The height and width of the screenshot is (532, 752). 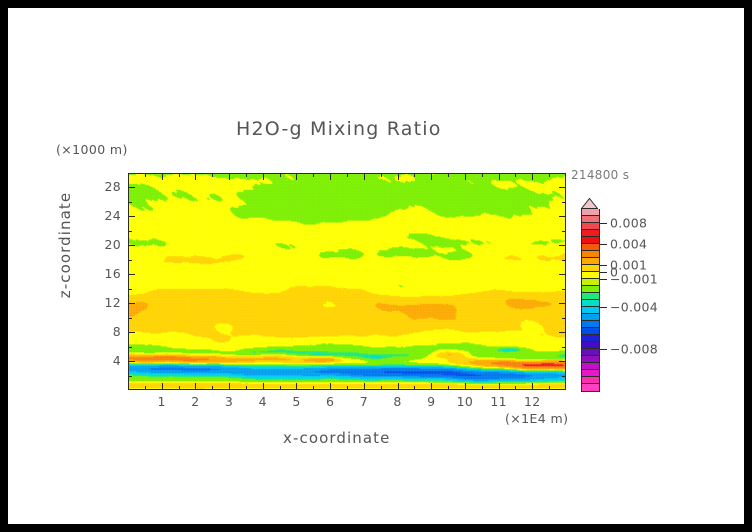 I want to click on x-axis-tick-label: 2, so click(x=195, y=401).